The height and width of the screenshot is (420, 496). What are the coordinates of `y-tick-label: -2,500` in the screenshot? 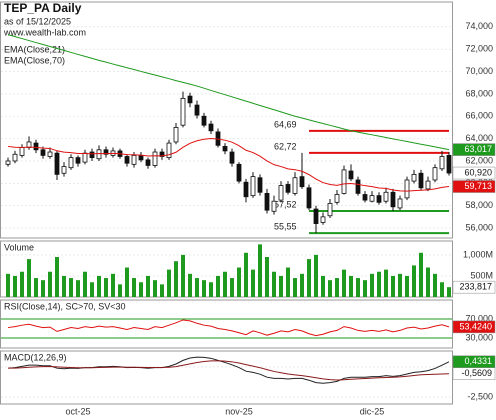 It's located at (480, 396).